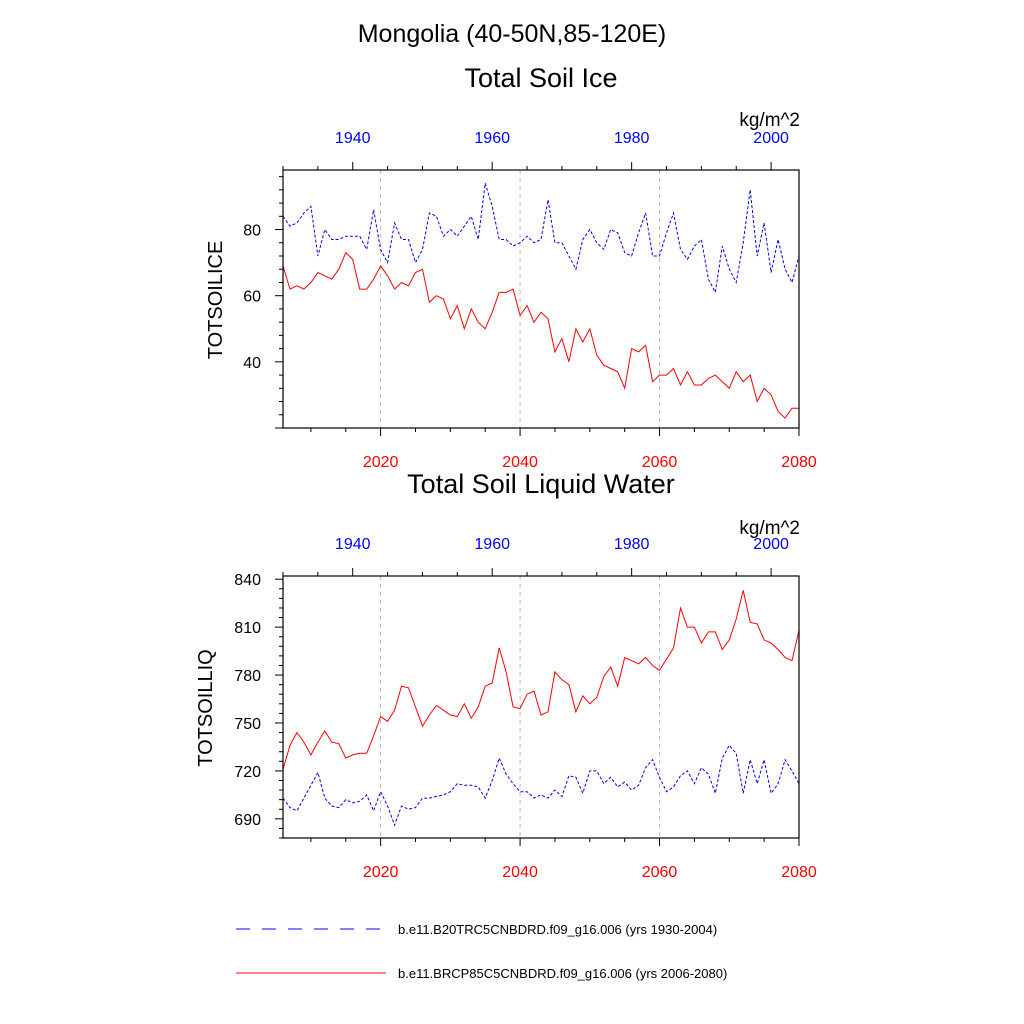 The height and width of the screenshot is (1024, 1024). What do you see at coordinates (540, 78) in the screenshot?
I see `panel-title: Total Soil Ice` at bounding box center [540, 78].